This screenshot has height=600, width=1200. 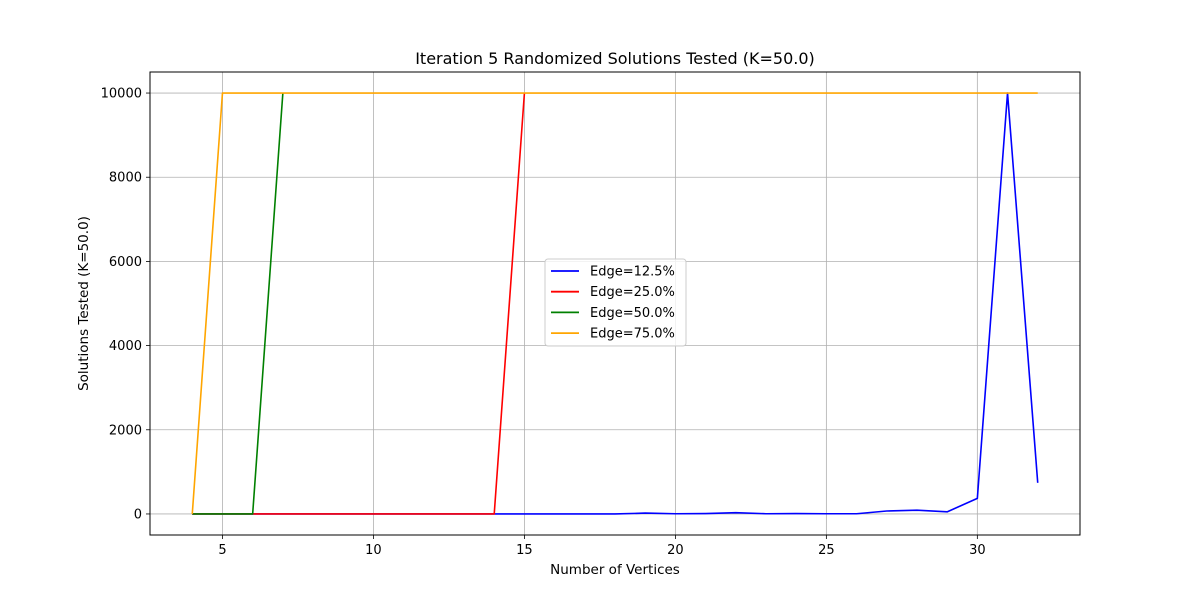 I want to click on y-tick-label: 8000, so click(x=125, y=178).